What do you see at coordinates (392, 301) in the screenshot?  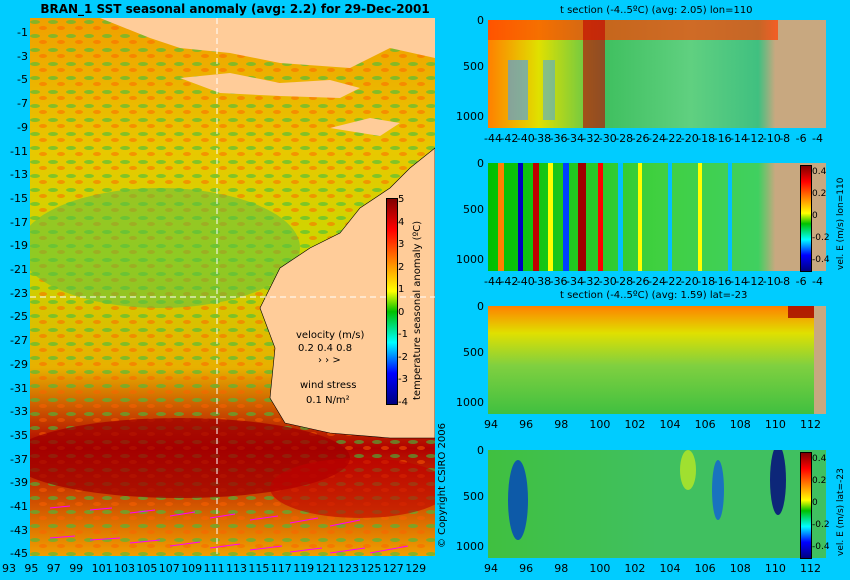 I see `sst-colorbar` at bounding box center [392, 301].